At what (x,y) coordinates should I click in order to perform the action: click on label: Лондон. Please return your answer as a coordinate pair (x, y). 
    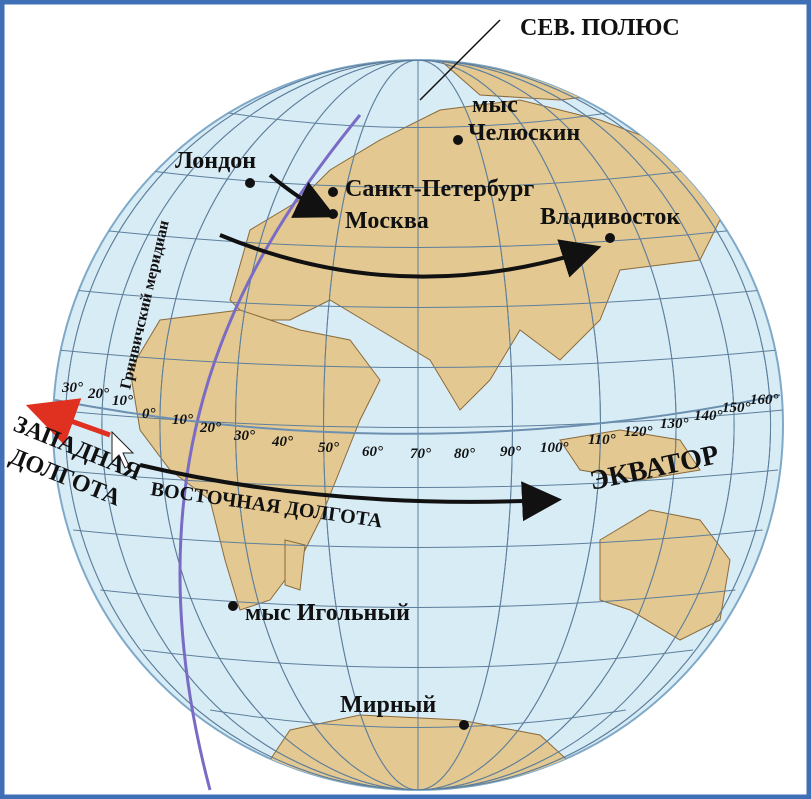
    Looking at the image, I should click on (215, 161).